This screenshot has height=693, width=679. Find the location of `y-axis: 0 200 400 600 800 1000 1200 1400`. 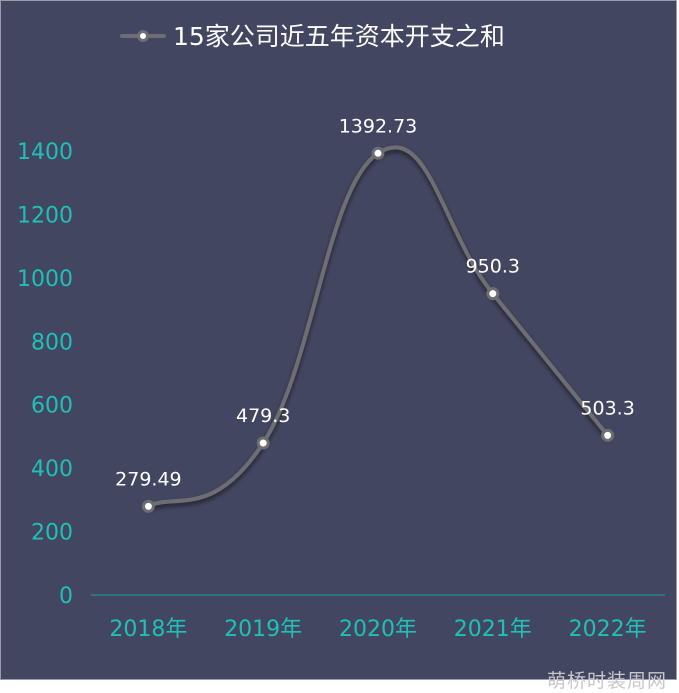

y-axis: 0 200 400 600 800 1000 1200 1400 is located at coordinates (45, 374).